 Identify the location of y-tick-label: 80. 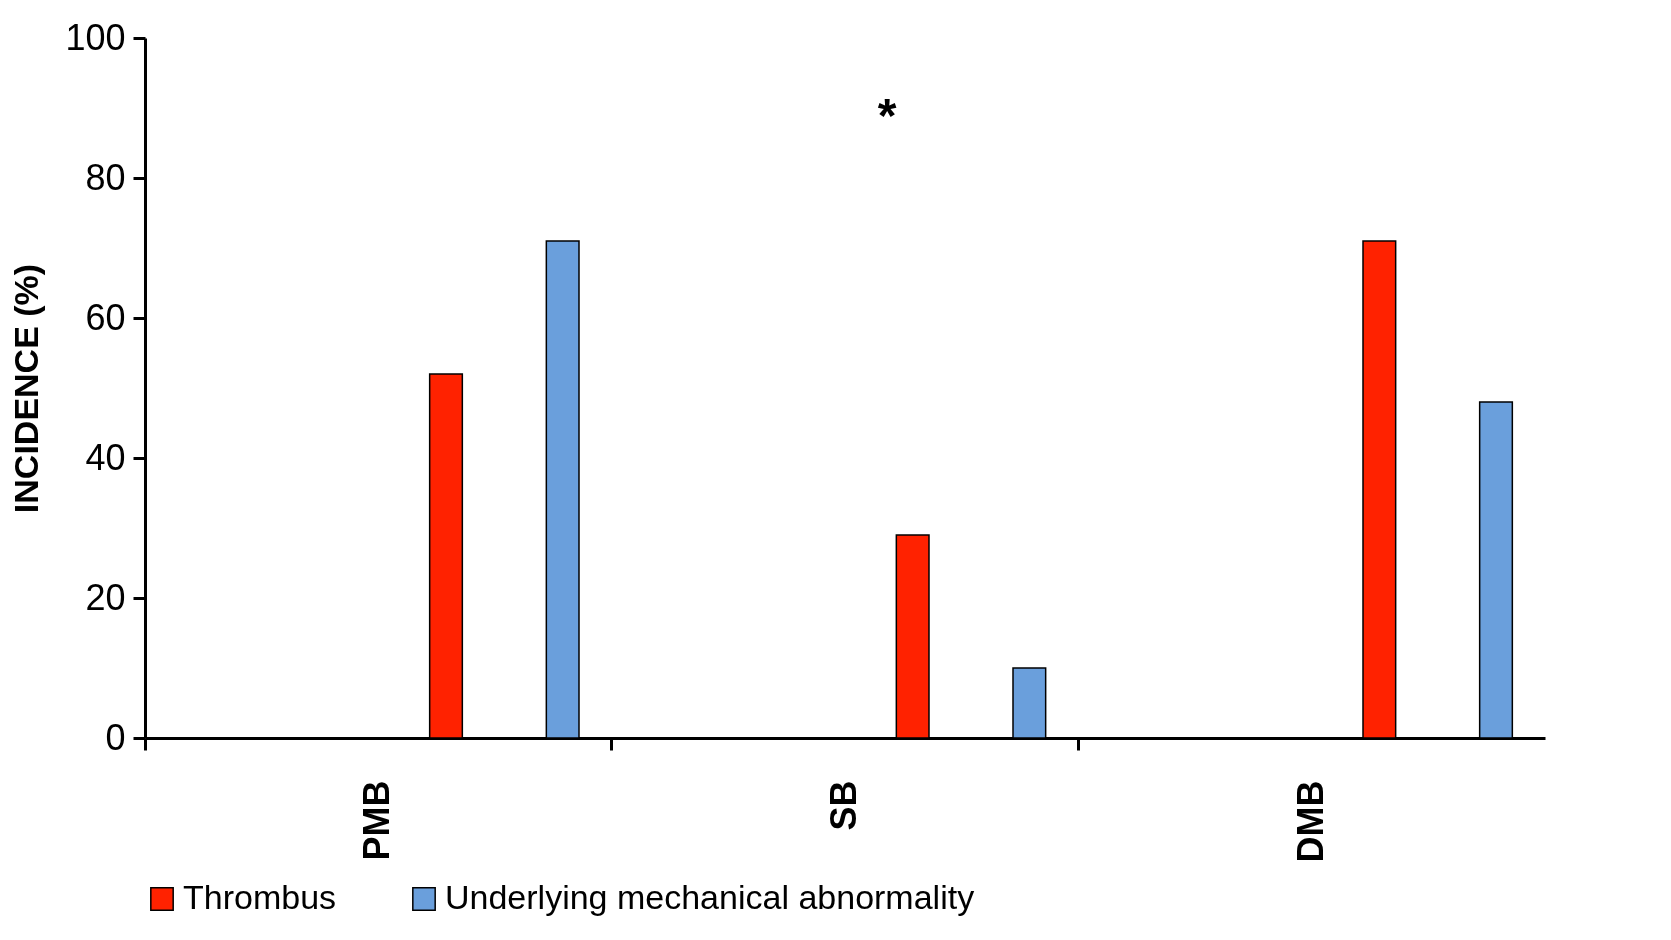
(105, 177).